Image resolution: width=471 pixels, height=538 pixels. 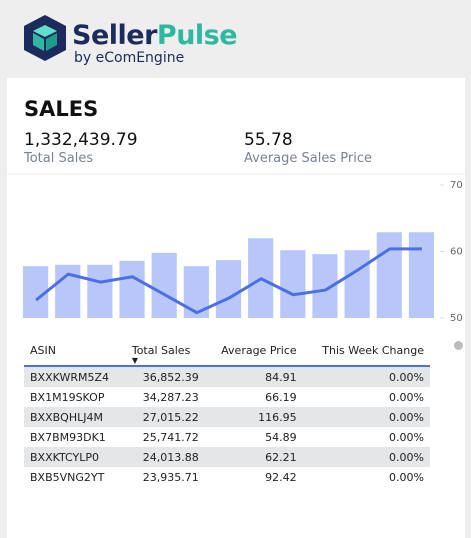 What do you see at coordinates (114, 35) in the screenshot?
I see `brand-a: Seller` at bounding box center [114, 35].